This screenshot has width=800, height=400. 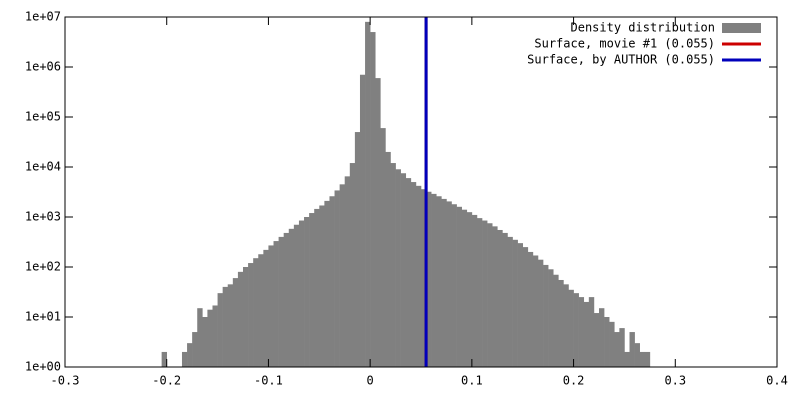 What do you see at coordinates (741, 28) in the screenshot?
I see `legend-swatch` at bounding box center [741, 28].